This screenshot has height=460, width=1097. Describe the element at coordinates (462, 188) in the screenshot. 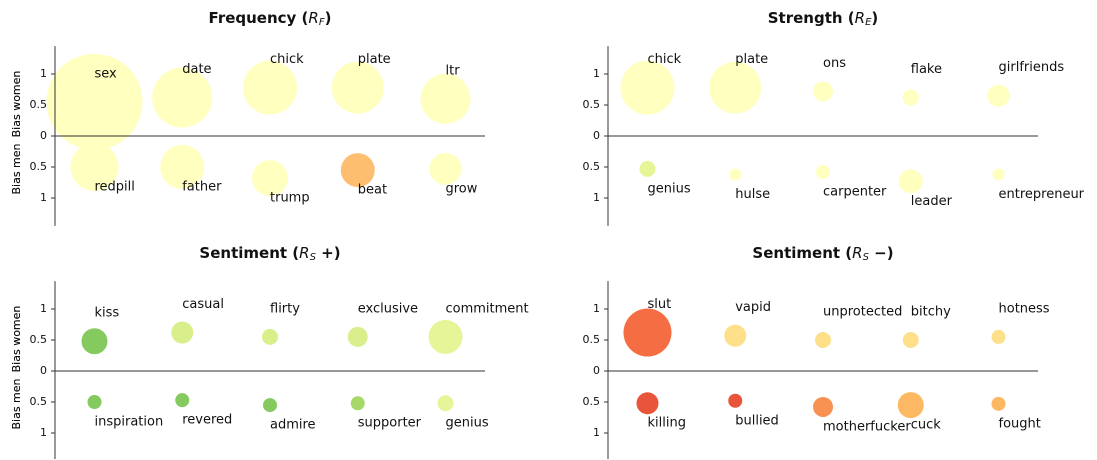

I see `word-label: grow` at that location.